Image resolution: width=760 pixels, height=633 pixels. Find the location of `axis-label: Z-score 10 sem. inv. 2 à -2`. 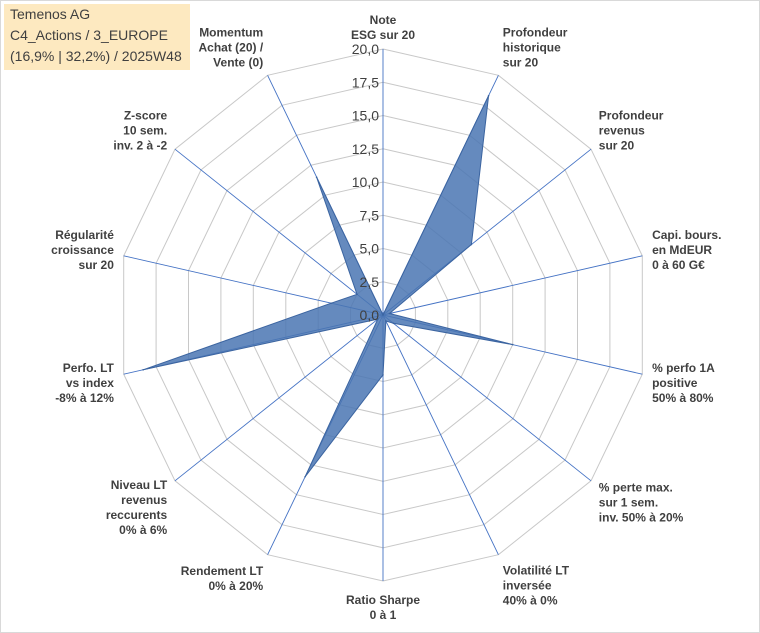

axis-label: Z-score 10 sem. inv. 2 à -2 is located at coordinates (140, 130).